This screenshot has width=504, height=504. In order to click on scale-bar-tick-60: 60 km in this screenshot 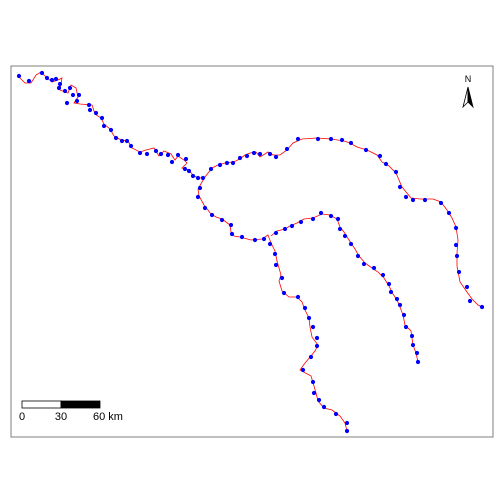, I will do `click(108, 417)`.